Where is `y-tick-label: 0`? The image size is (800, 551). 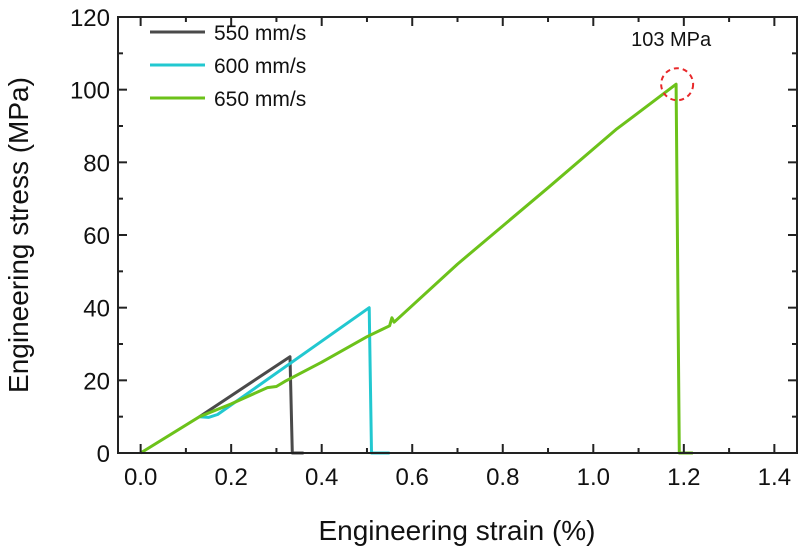 y-tick-label: 0 is located at coordinates (103, 454).